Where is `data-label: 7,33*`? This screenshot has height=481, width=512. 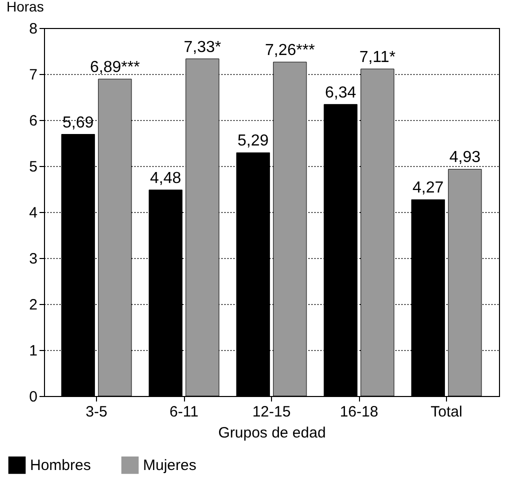
data-label: 7,33* is located at coordinates (203, 47).